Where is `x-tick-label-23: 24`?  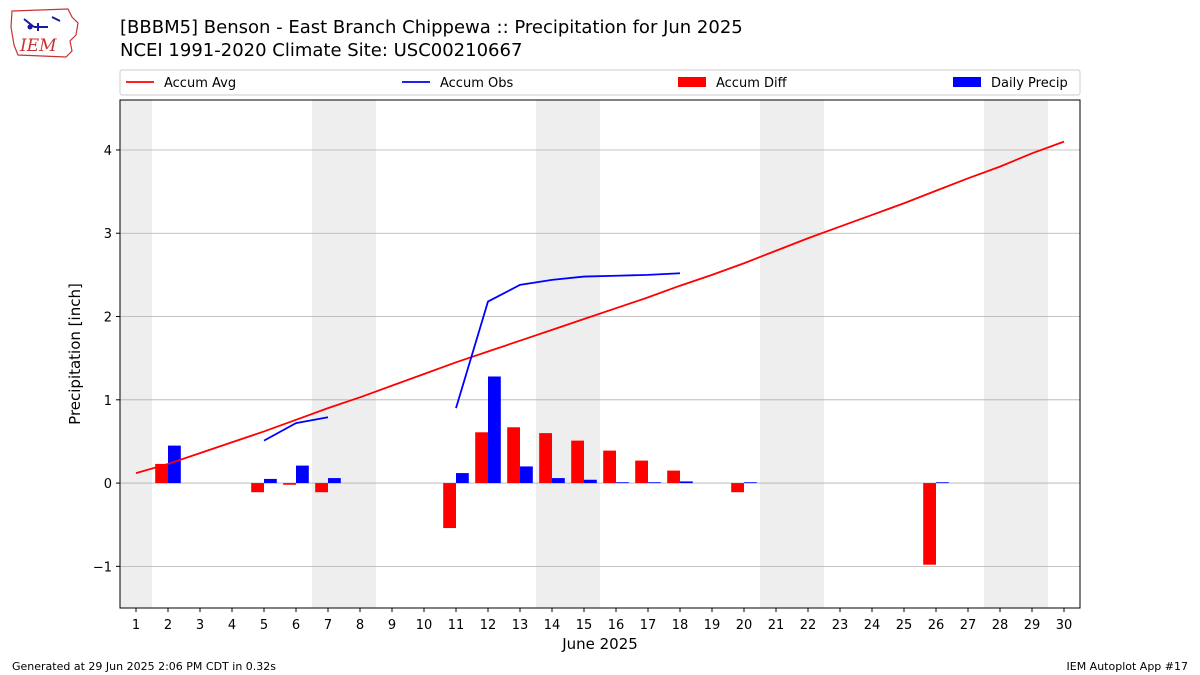 x-tick-label-23: 24 is located at coordinates (872, 625).